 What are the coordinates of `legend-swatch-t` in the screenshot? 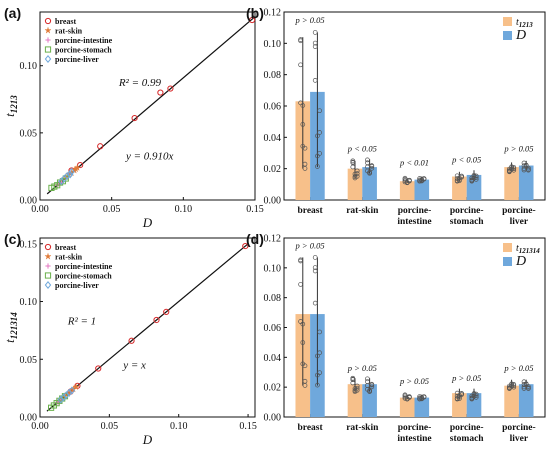 It's located at (507, 247).